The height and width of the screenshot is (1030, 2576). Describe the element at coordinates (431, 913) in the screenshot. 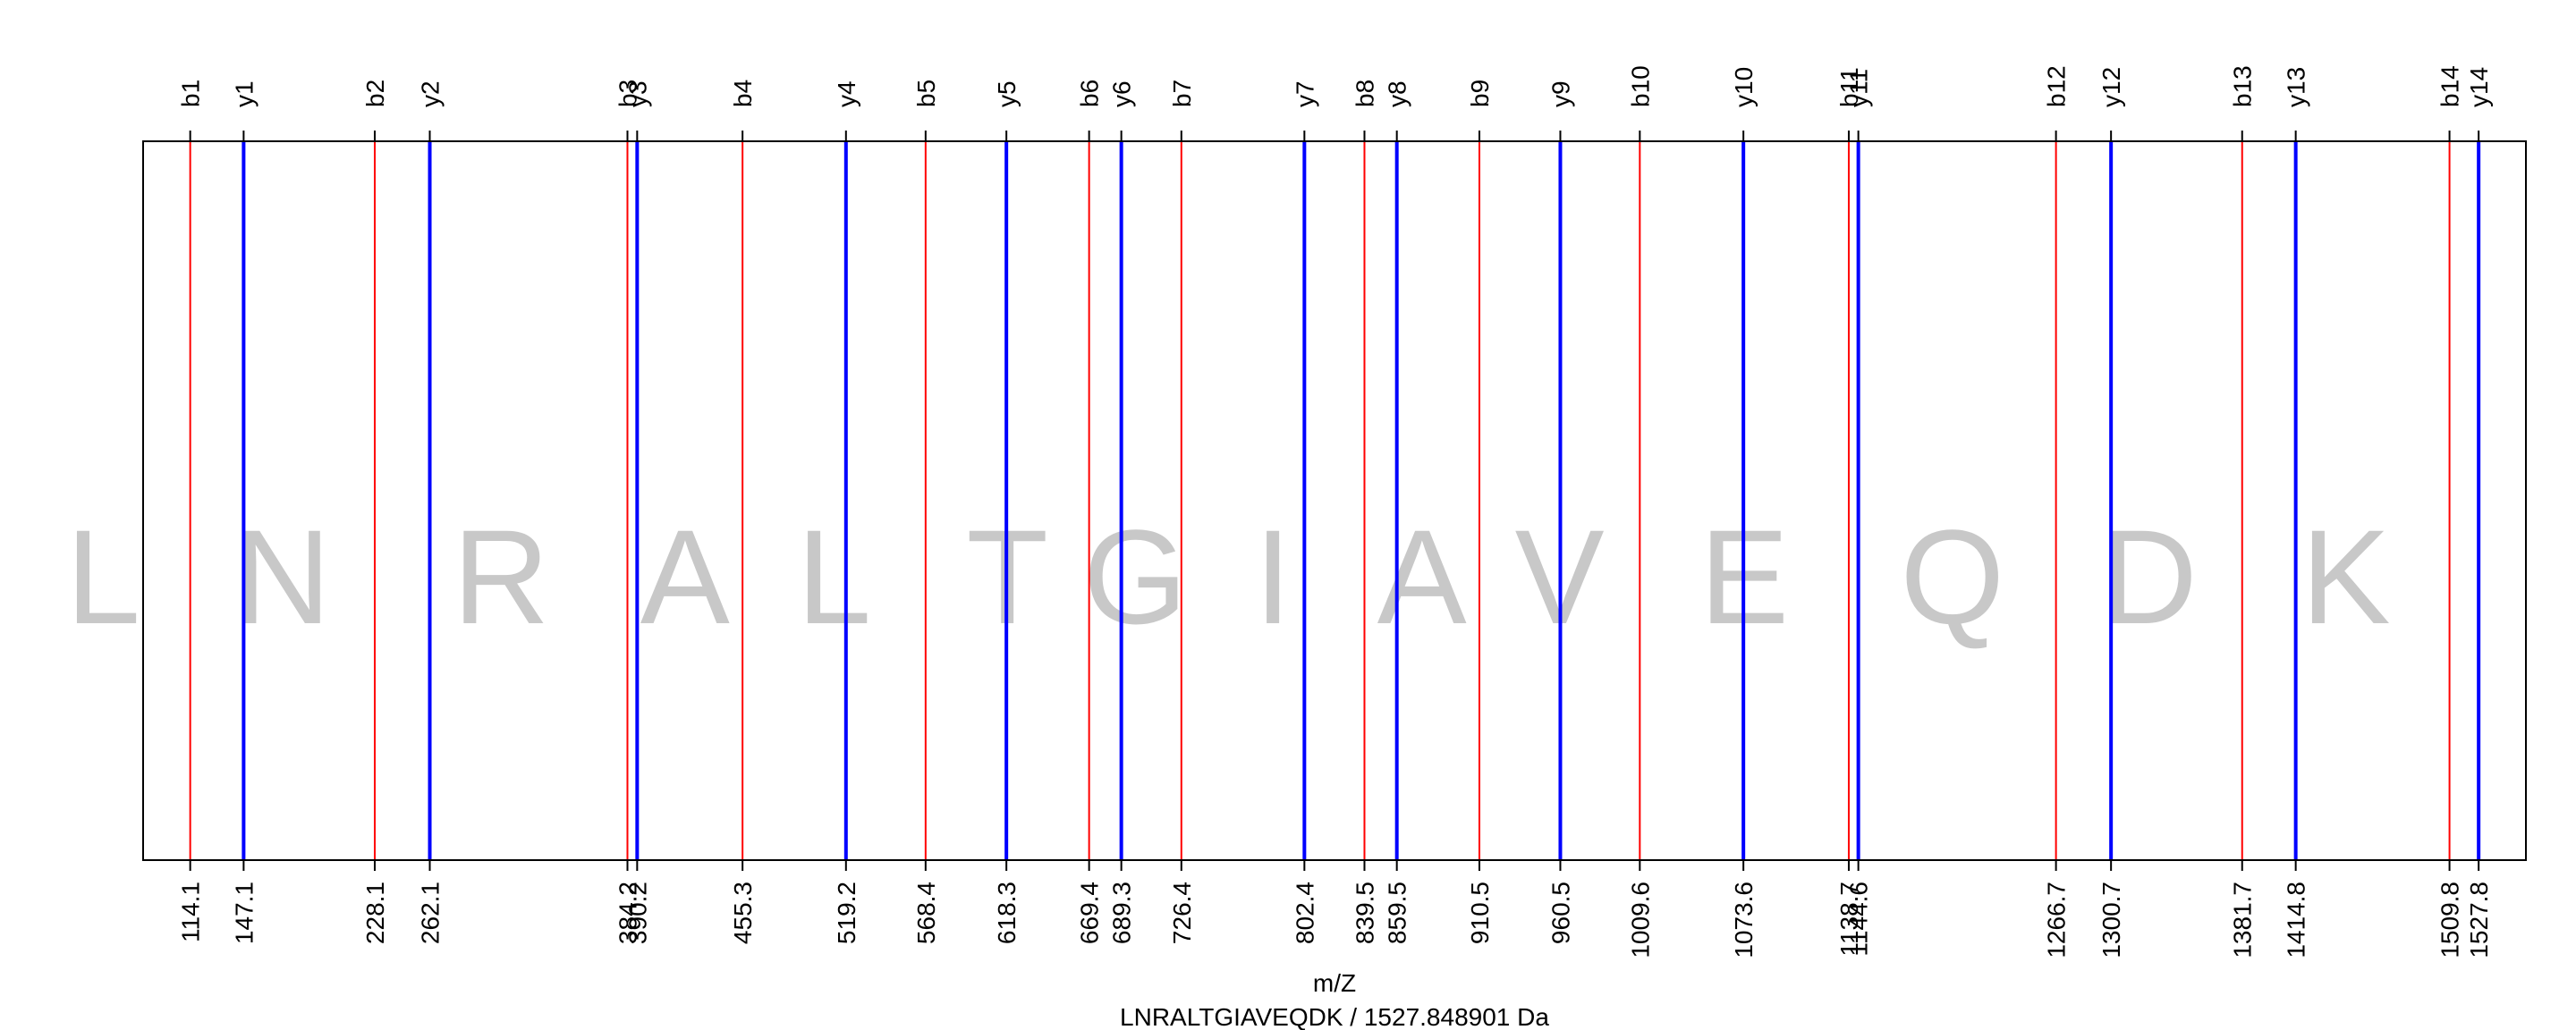

I see `mz-label: 262.1` at that location.